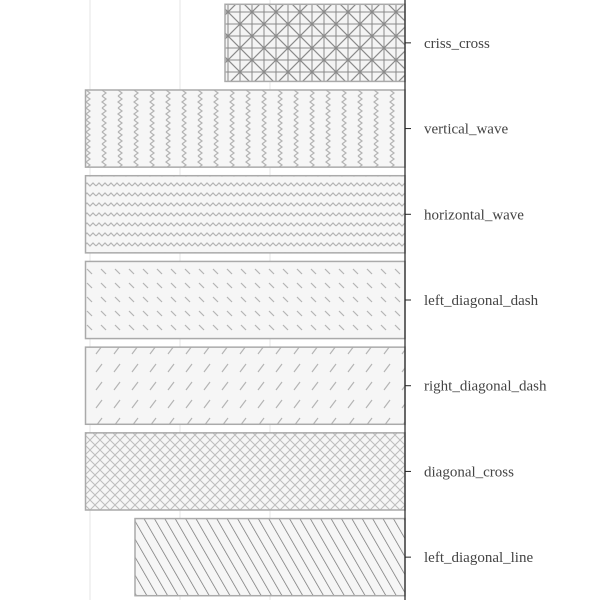 The width and height of the screenshot is (600, 600). What do you see at coordinates (478, 558) in the screenshot?
I see `y-tick-label-left-diagonal-line: left_diagonal_line` at bounding box center [478, 558].